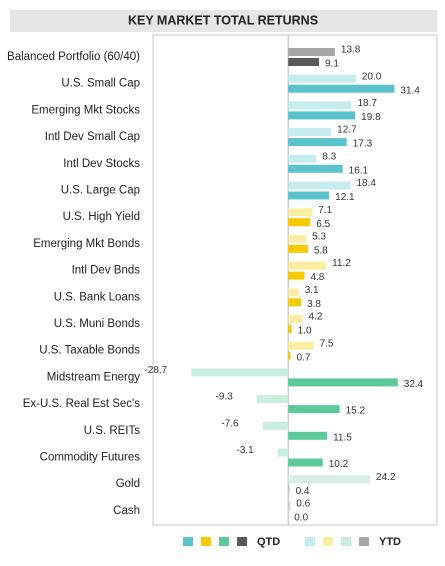  I want to click on category-label: Intl Dev Small Cap, so click(92, 137).